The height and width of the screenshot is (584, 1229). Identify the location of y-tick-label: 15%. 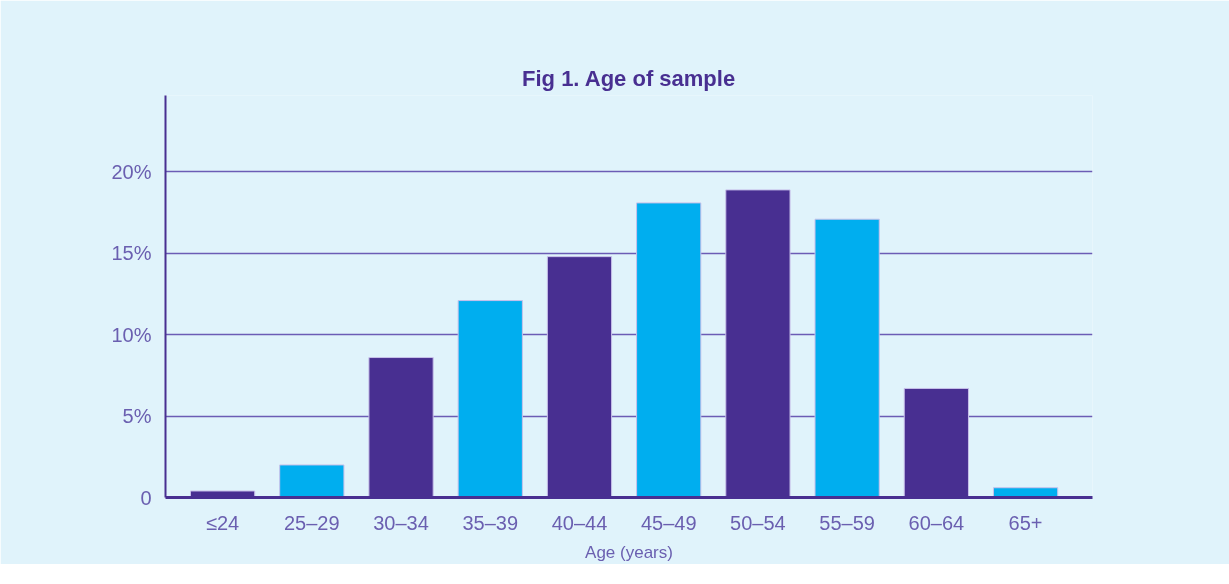
(131, 253).